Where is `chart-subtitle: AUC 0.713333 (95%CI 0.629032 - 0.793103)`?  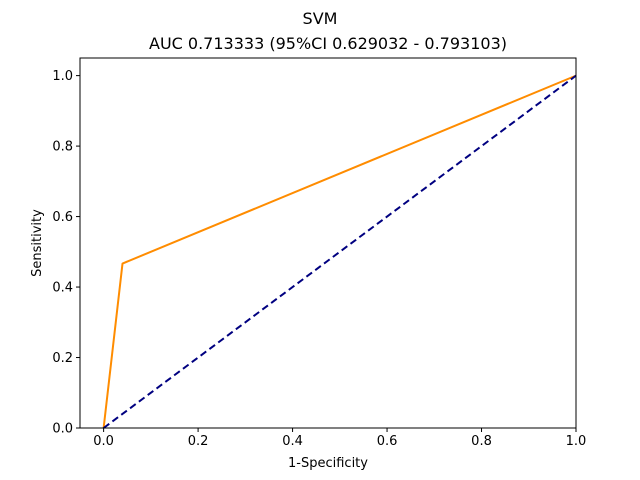 chart-subtitle: AUC 0.713333 (95%CI 0.629032 - 0.793103) is located at coordinates (328, 43).